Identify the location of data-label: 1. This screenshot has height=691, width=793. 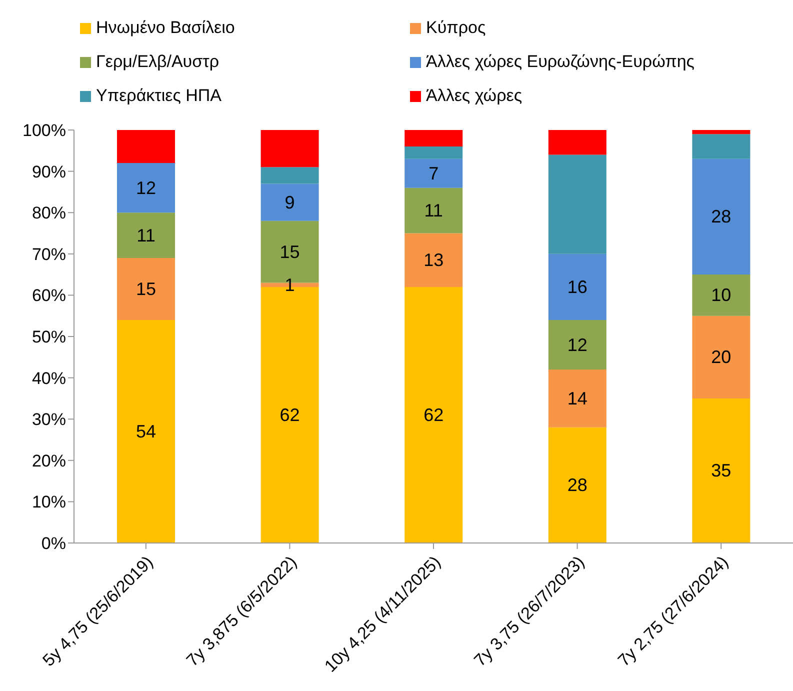
(289, 284).